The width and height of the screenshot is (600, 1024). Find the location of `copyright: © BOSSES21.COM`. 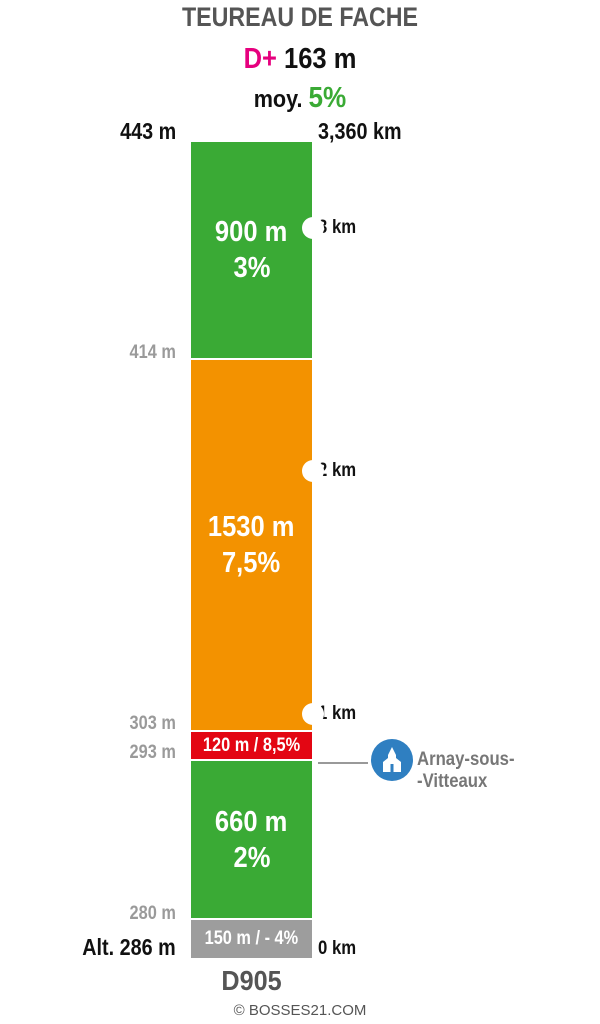

copyright: © BOSSES21.COM is located at coordinates (300, 1010).